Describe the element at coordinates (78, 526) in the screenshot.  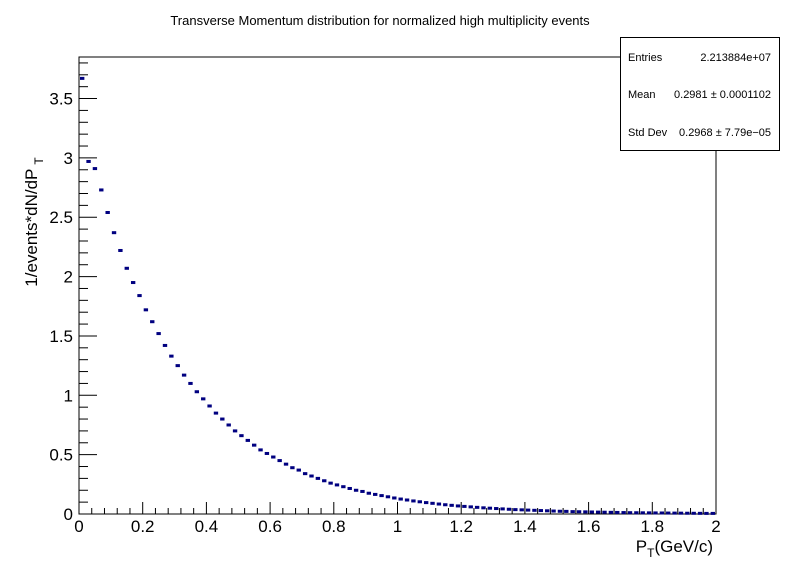
I see `x-tick-label: 0` at that location.